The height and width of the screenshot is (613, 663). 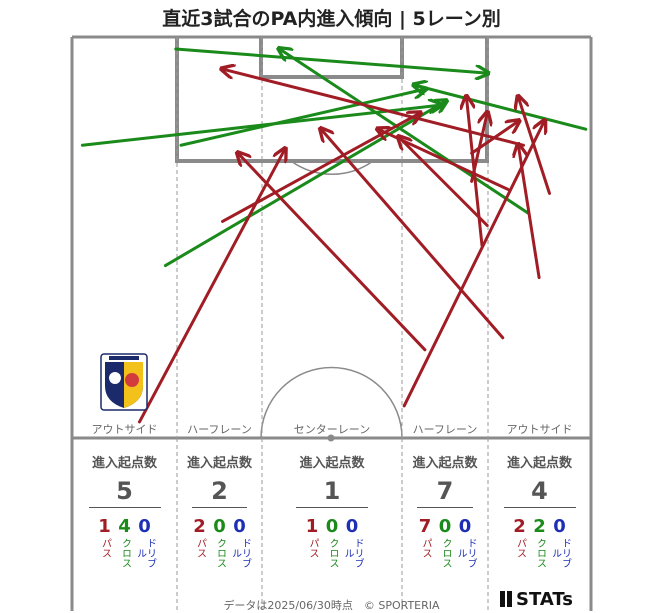 I want to click on brand-logo: STATs, so click(x=536, y=599).